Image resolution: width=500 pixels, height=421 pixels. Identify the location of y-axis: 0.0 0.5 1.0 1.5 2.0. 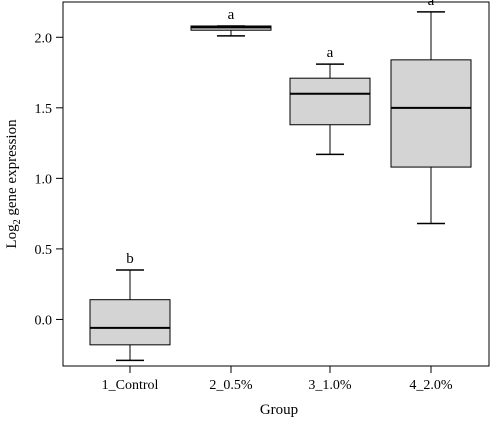
(49, 179).